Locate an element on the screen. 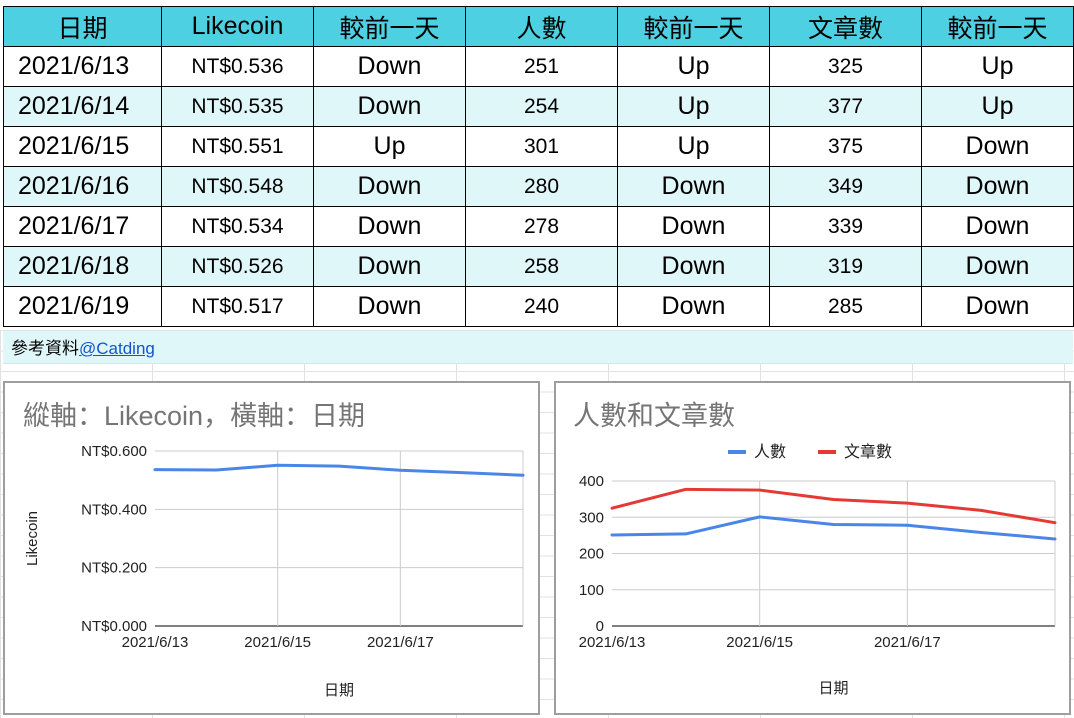 This screenshot has width=1074, height=718. table-row: 2021/6/14 NT$0.535 Down 254 Up 377 Up is located at coordinates (538, 106).